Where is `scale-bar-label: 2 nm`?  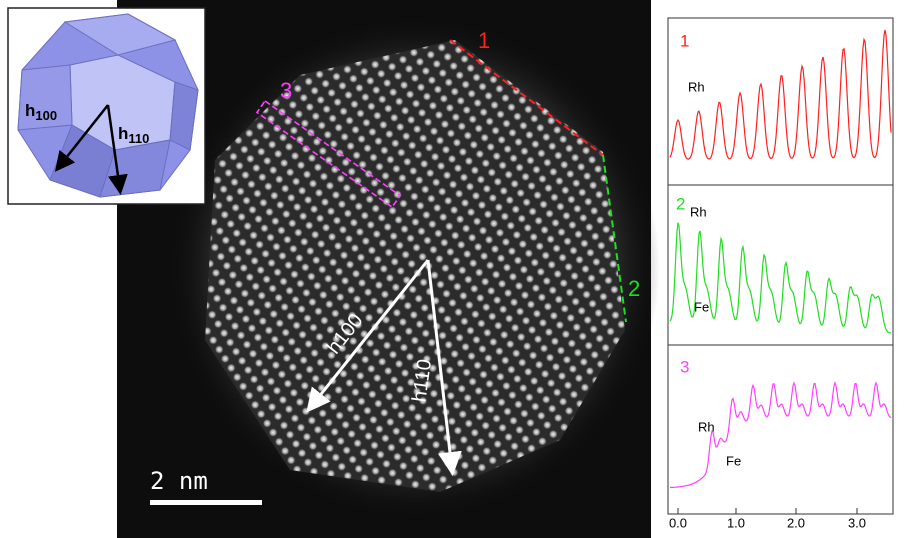 scale-bar-label: 2 nm is located at coordinates (179, 481).